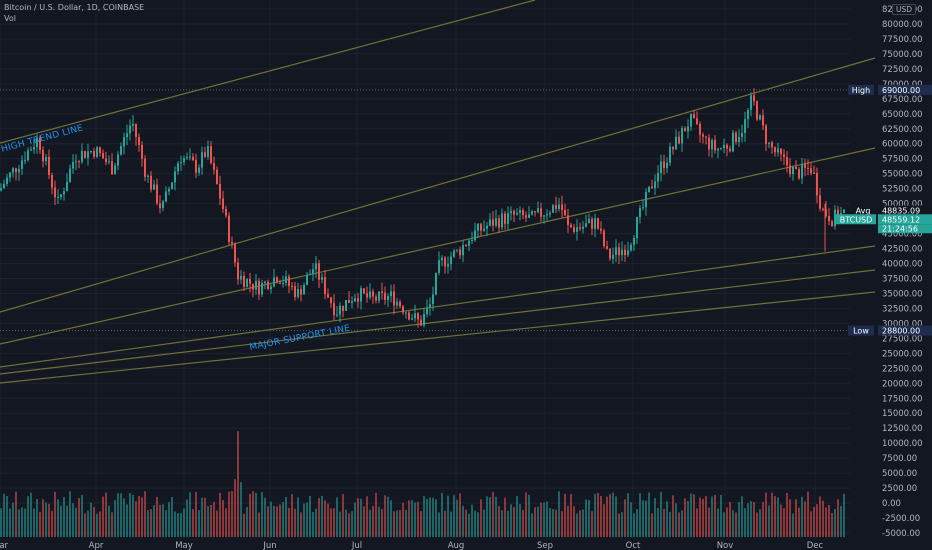  I want to click on price-axis-tick: 25000.00, so click(902, 354).